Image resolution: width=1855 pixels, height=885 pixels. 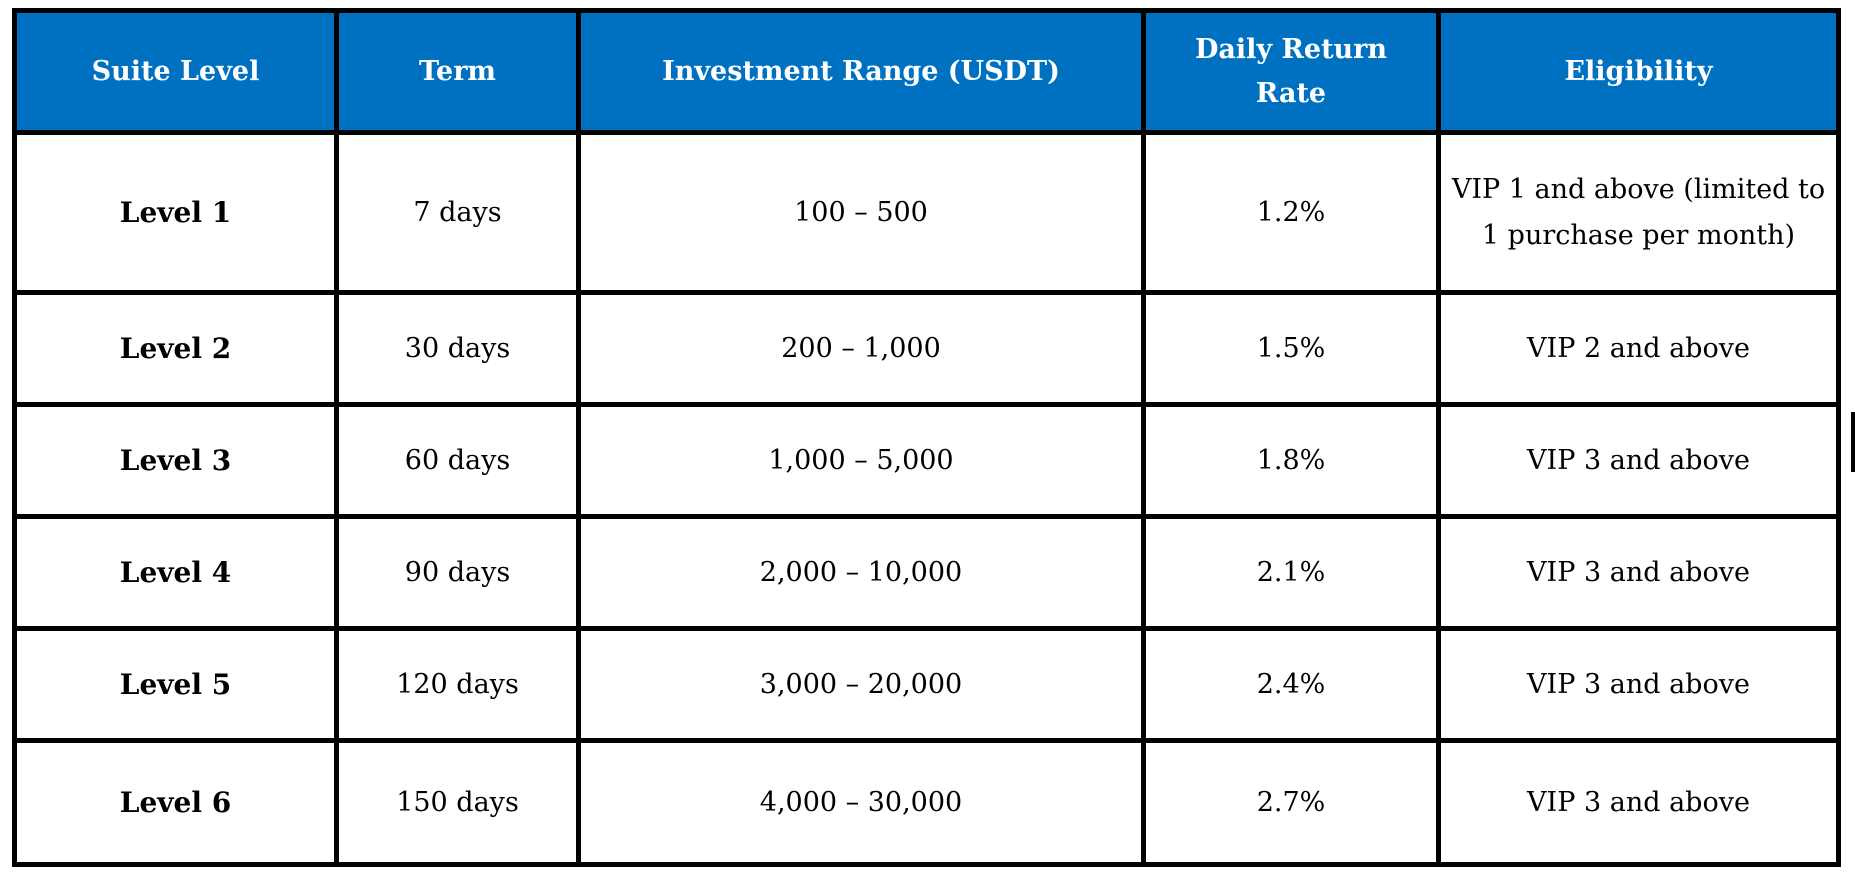 What do you see at coordinates (175, 71) in the screenshot?
I see `header-suite-level: Suite Level` at bounding box center [175, 71].